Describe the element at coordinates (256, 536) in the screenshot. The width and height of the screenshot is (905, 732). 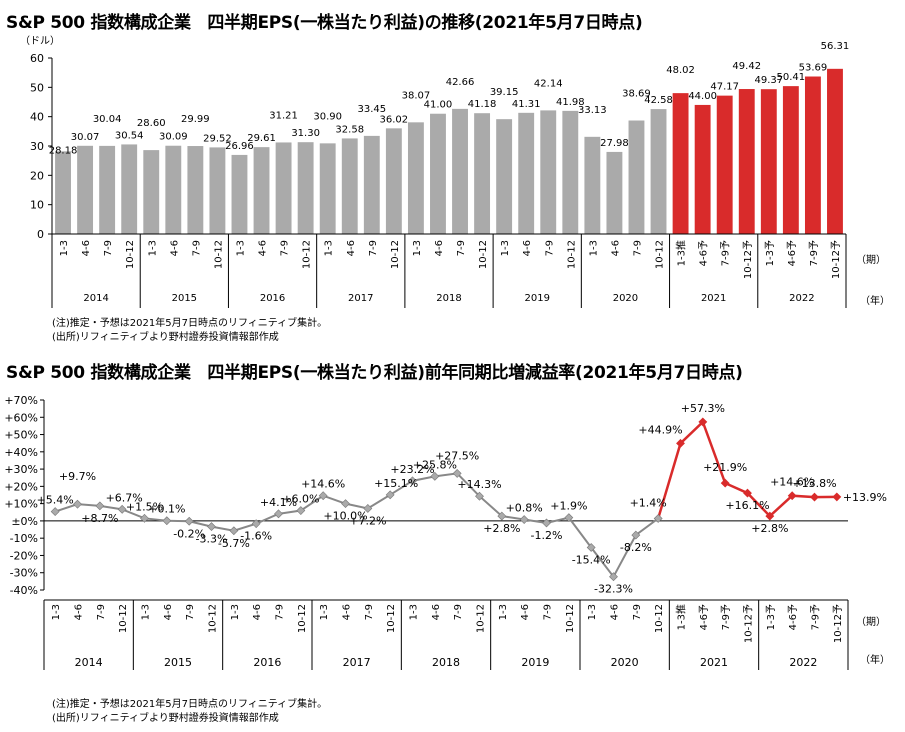
I see `data-label: -1.6%` at that location.